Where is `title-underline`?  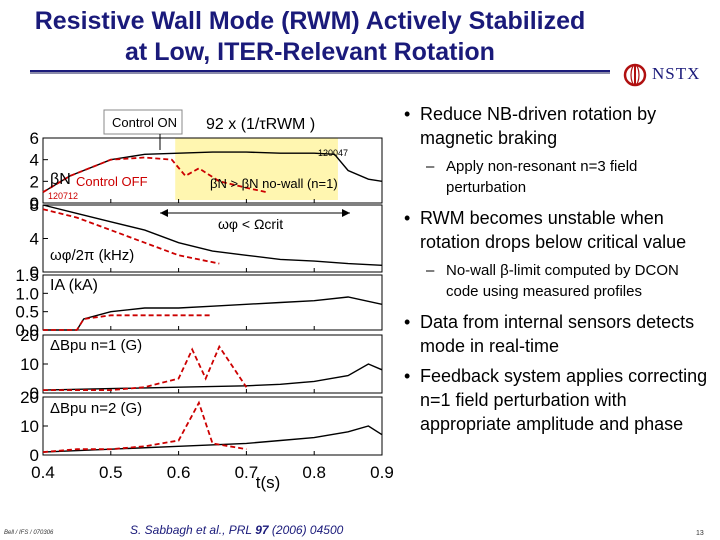 title-underline is located at coordinates (320, 72).